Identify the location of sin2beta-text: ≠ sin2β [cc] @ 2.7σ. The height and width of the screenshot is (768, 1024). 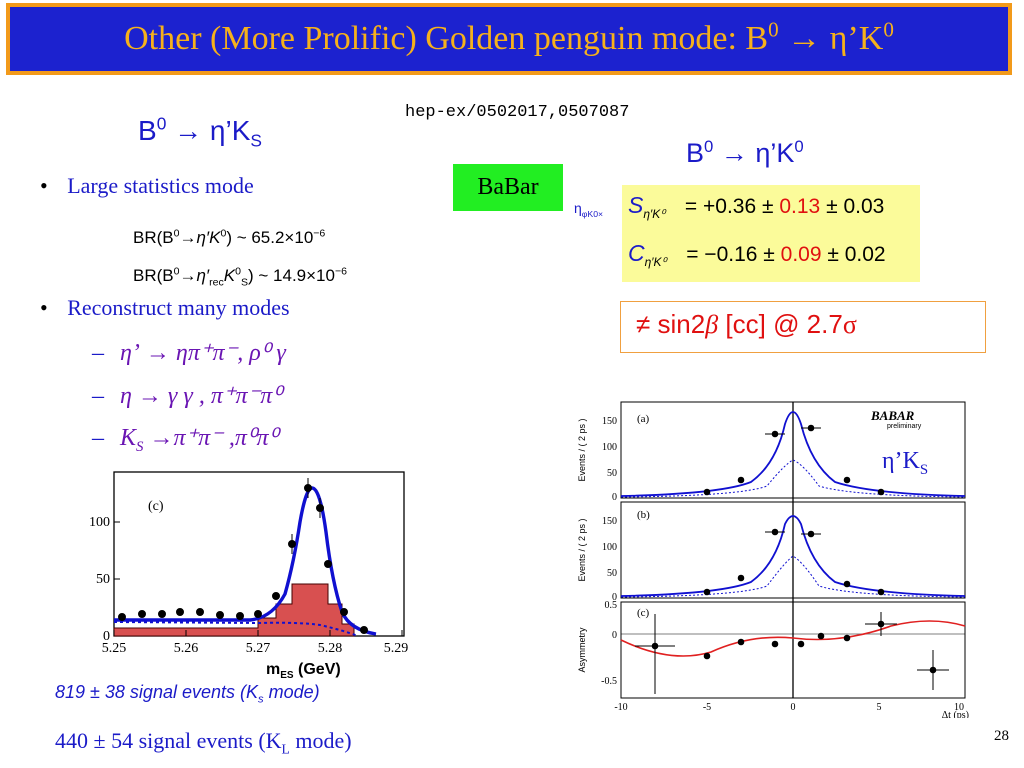
(746, 324).